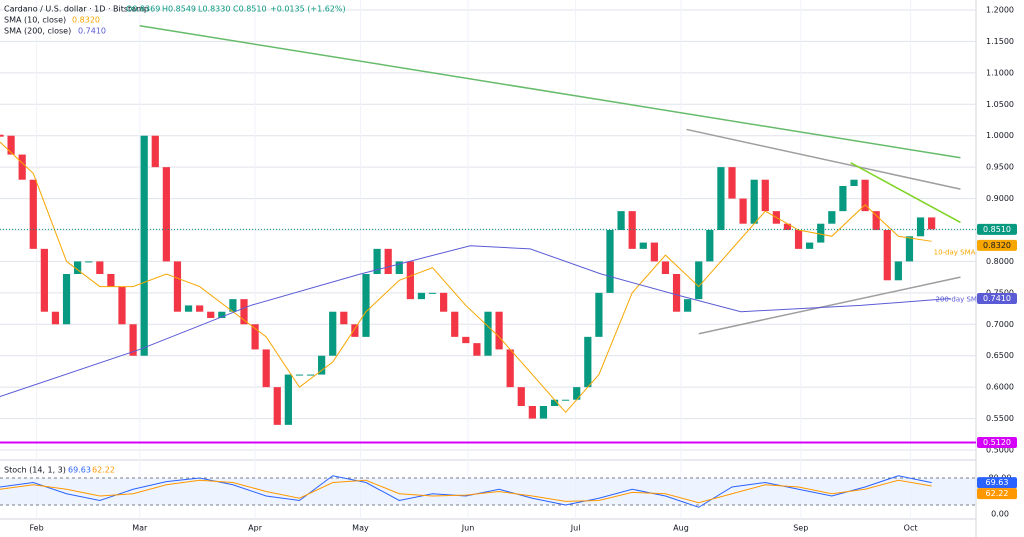 This screenshot has height=537, width=1024. I want to click on price-label: 0.8510, so click(997, 229).